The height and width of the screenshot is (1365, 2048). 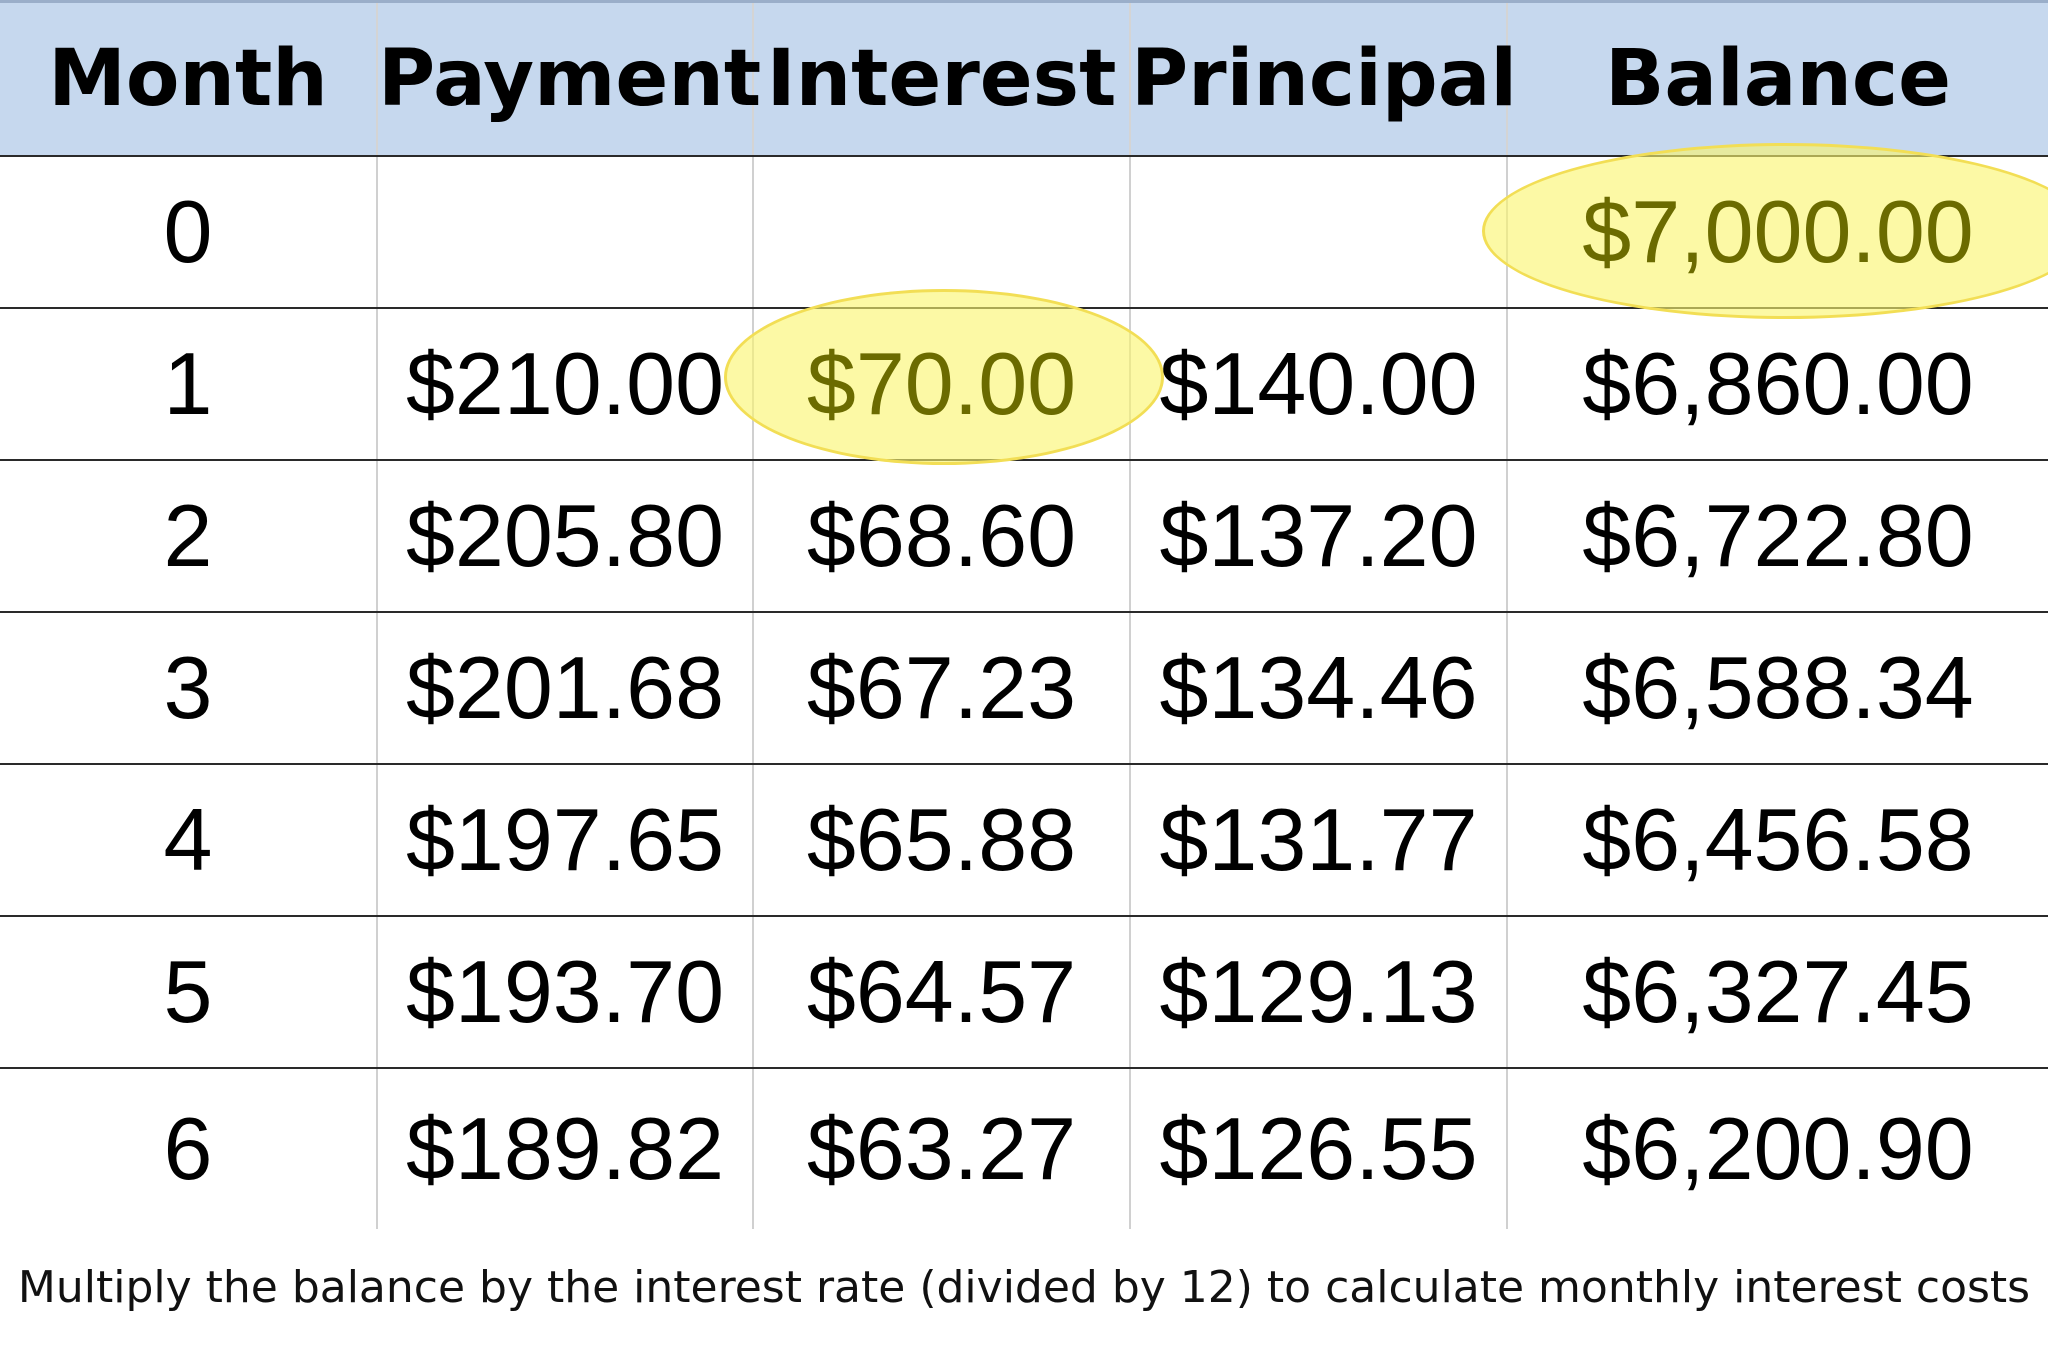 I want to click on principal-value: $134.46, so click(x=1318, y=687).